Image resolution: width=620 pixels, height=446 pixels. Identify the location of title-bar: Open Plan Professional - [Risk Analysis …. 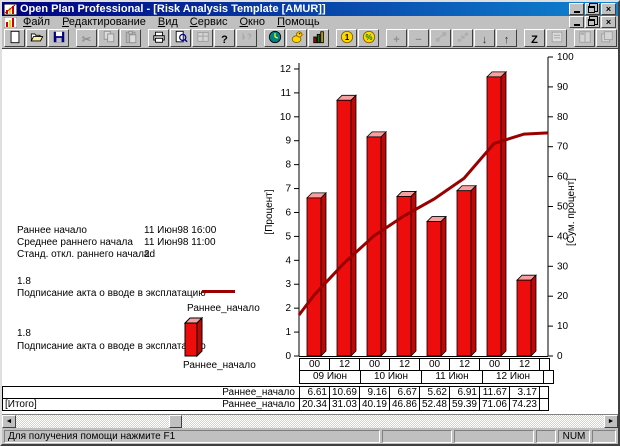
(310, 9).